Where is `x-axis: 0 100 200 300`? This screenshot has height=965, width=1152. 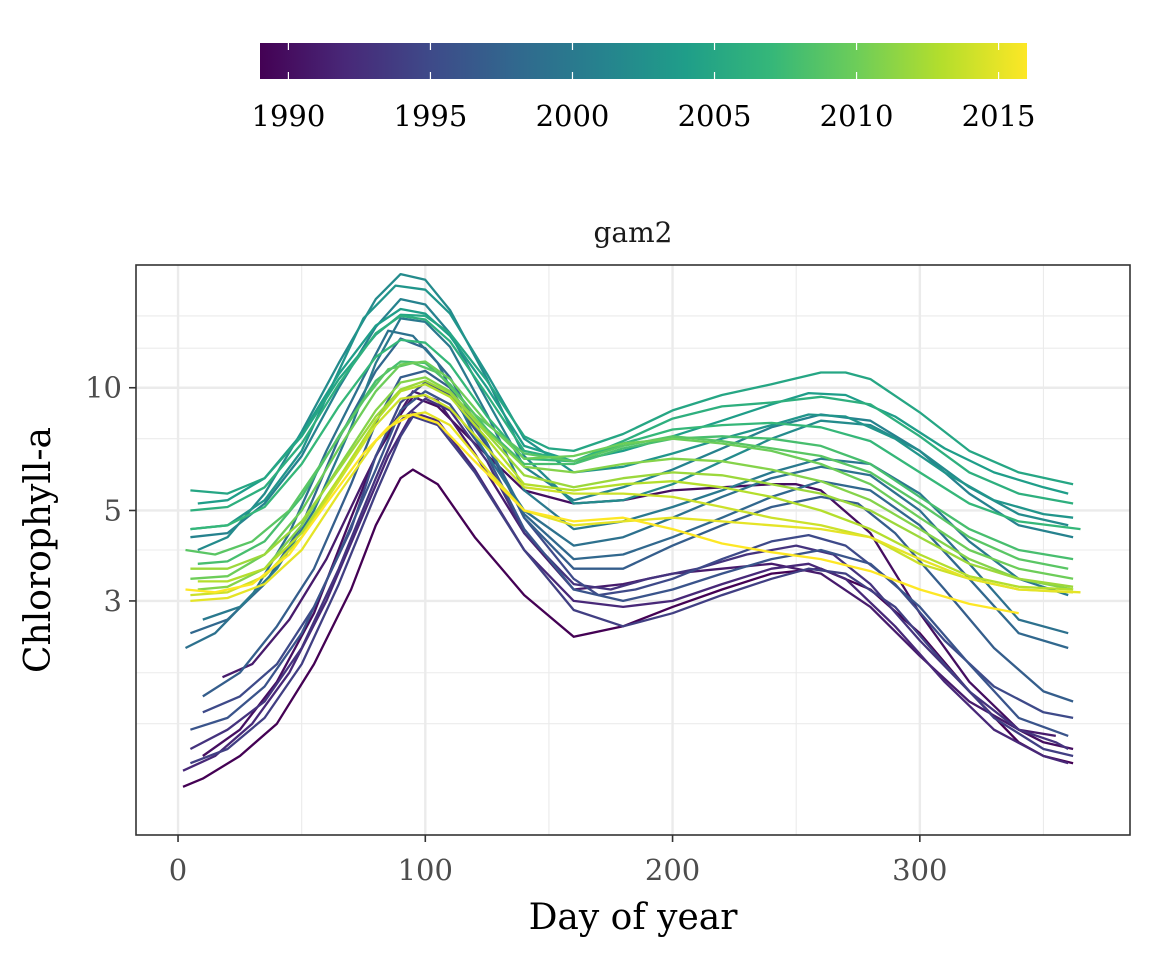 x-axis: 0 100 200 300 is located at coordinates (558, 861).